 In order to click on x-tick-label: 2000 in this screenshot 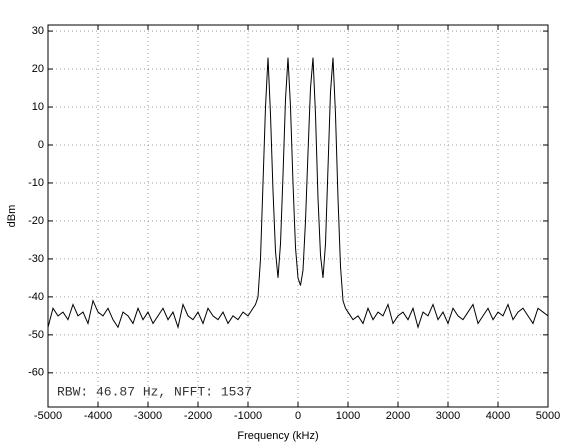, I will do `click(398, 416)`.